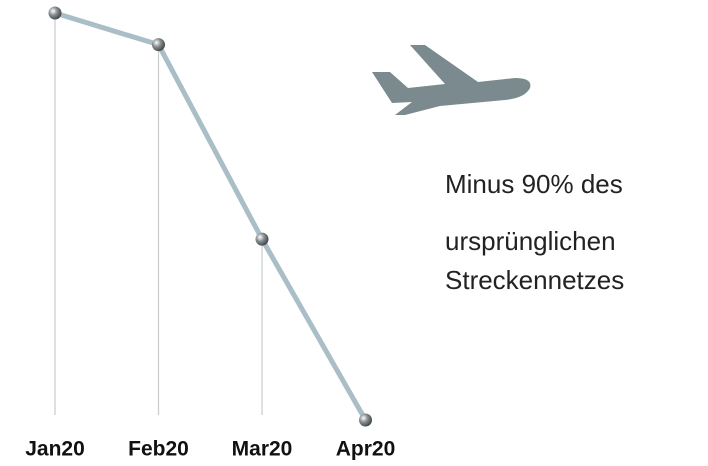 The width and height of the screenshot is (708, 466). What do you see at coordinates (55, 449) in the screenshot?
I see `x-tick-label: Jan20` at bounding box center [55, 449].